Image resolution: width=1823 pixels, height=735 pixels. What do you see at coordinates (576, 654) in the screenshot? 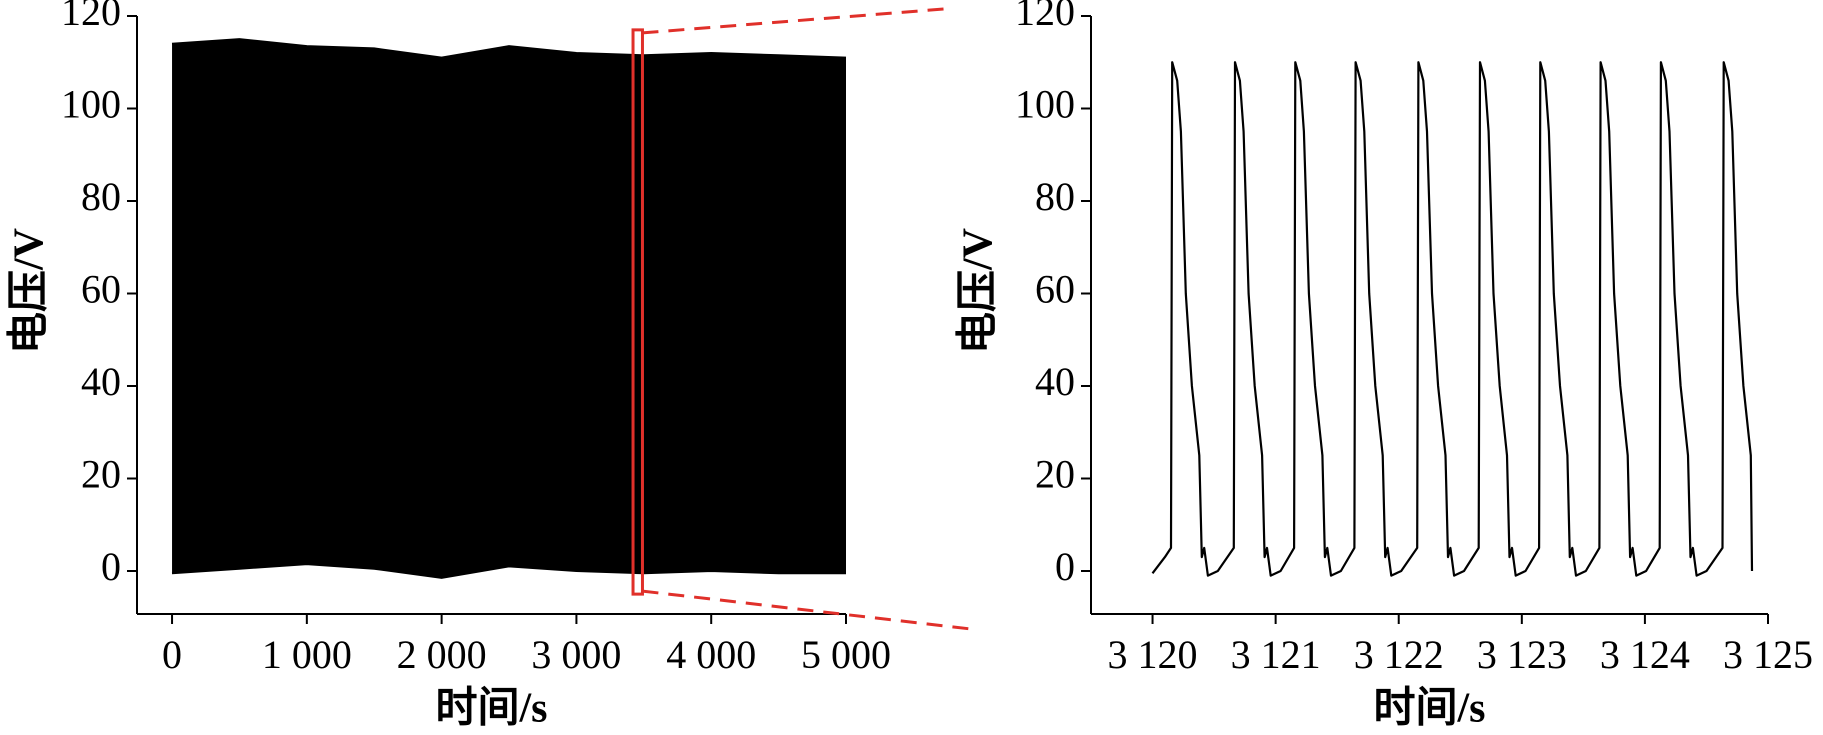
I see `x-tick-label: 3 000` at bounding box center [576, 654].